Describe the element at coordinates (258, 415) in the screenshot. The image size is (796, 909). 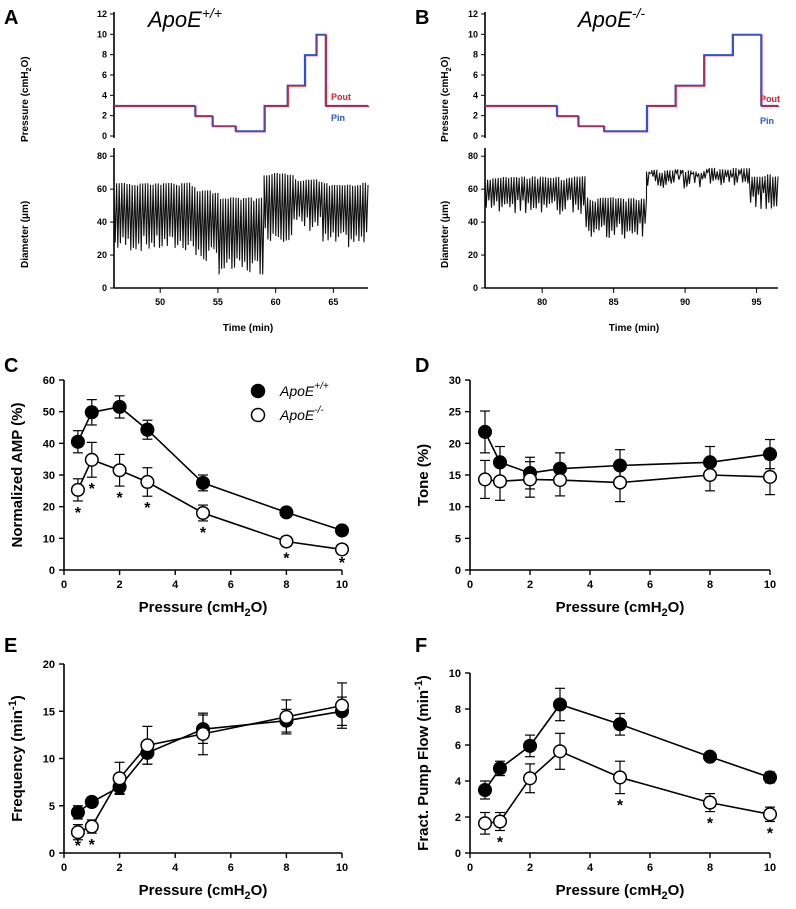
I see `legend-marker-ko` at that location.